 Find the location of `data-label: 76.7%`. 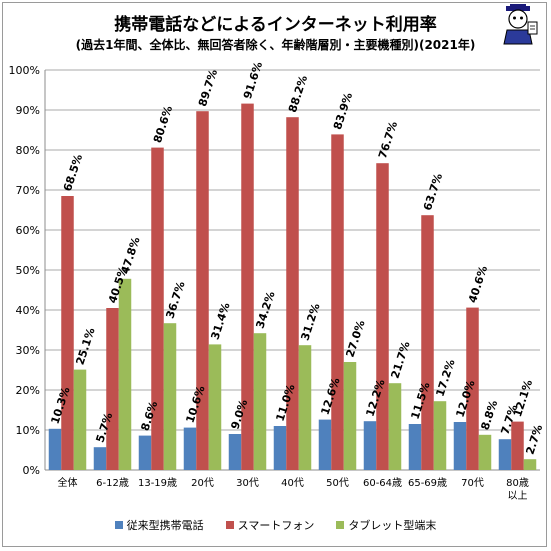

data-label: 76.7% is located at coordinates (388, 140).